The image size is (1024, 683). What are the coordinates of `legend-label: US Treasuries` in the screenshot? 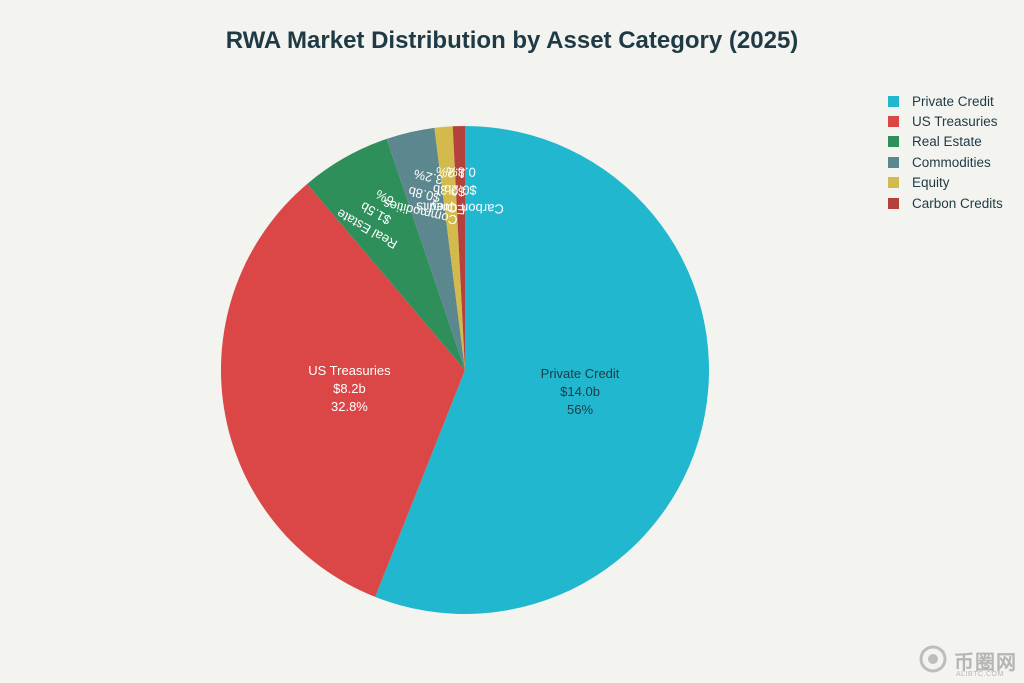 It's located at (955, 122).